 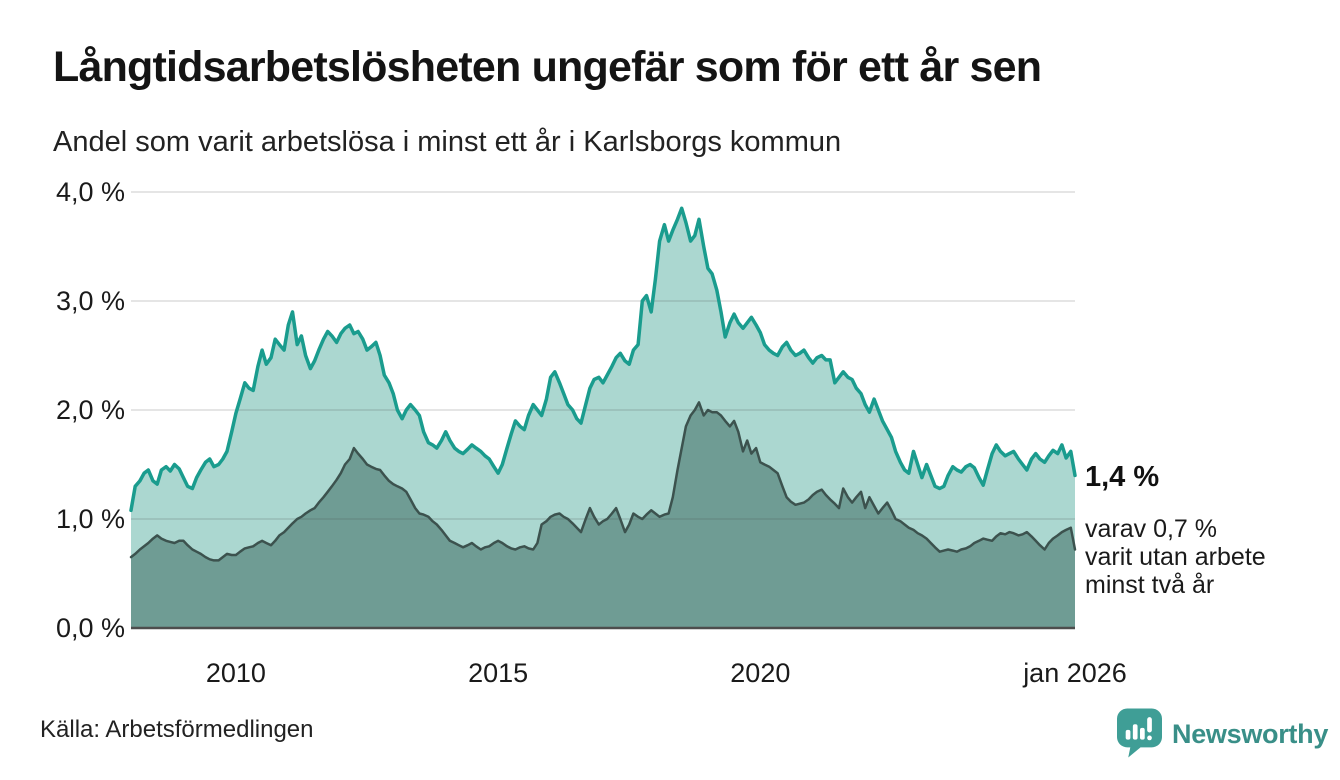 I want to click on y-tick-label: 3,0 %, so click(x=90, y=301).